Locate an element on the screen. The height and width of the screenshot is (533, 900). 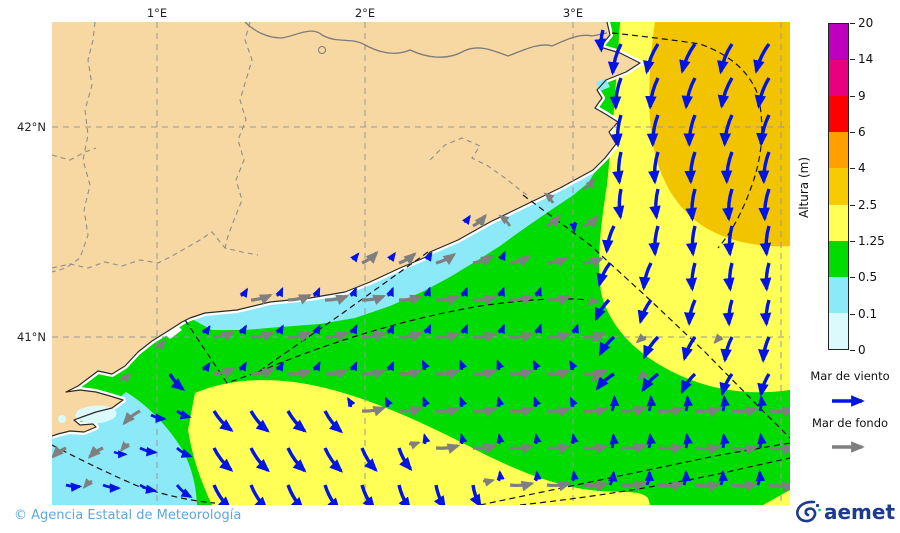
colorbar-tick-label: 1.25 is located at coordinates (871, 241).